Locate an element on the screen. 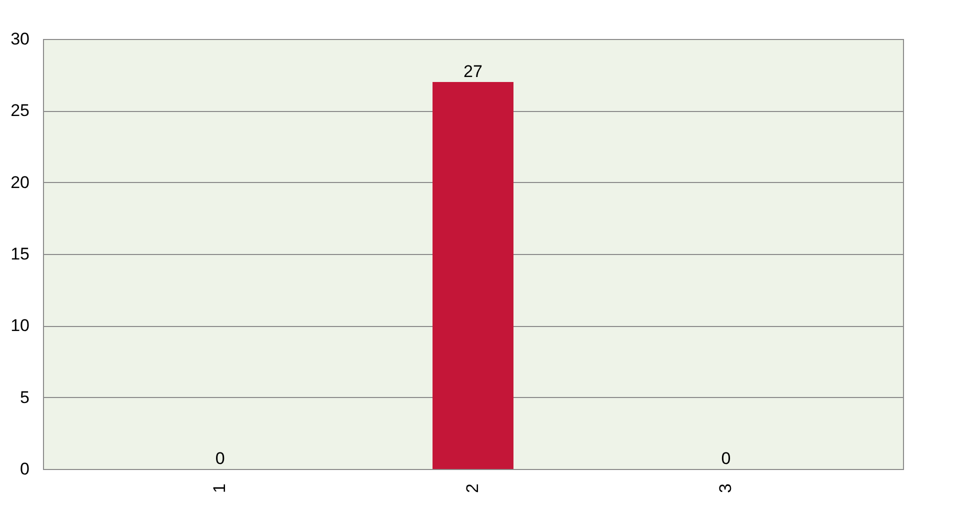 The height and width of the screenshot is (519, 953). y-tick-label: 5 is located at coordinates (25, 397).